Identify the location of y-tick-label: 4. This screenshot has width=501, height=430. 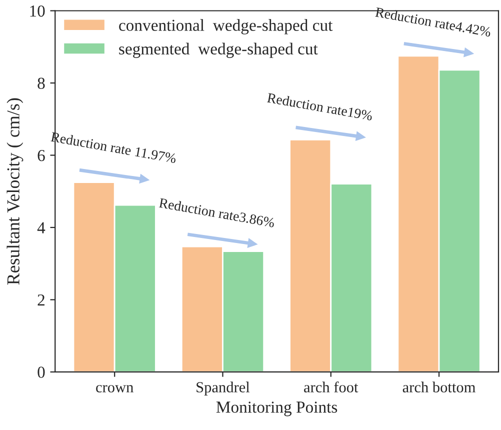
(41, 228).